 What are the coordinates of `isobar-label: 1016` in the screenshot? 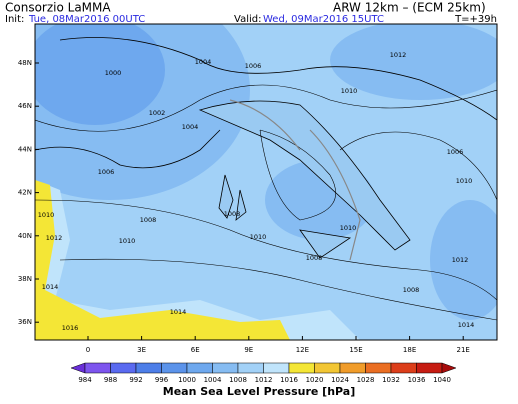 It's located at (70, 328).